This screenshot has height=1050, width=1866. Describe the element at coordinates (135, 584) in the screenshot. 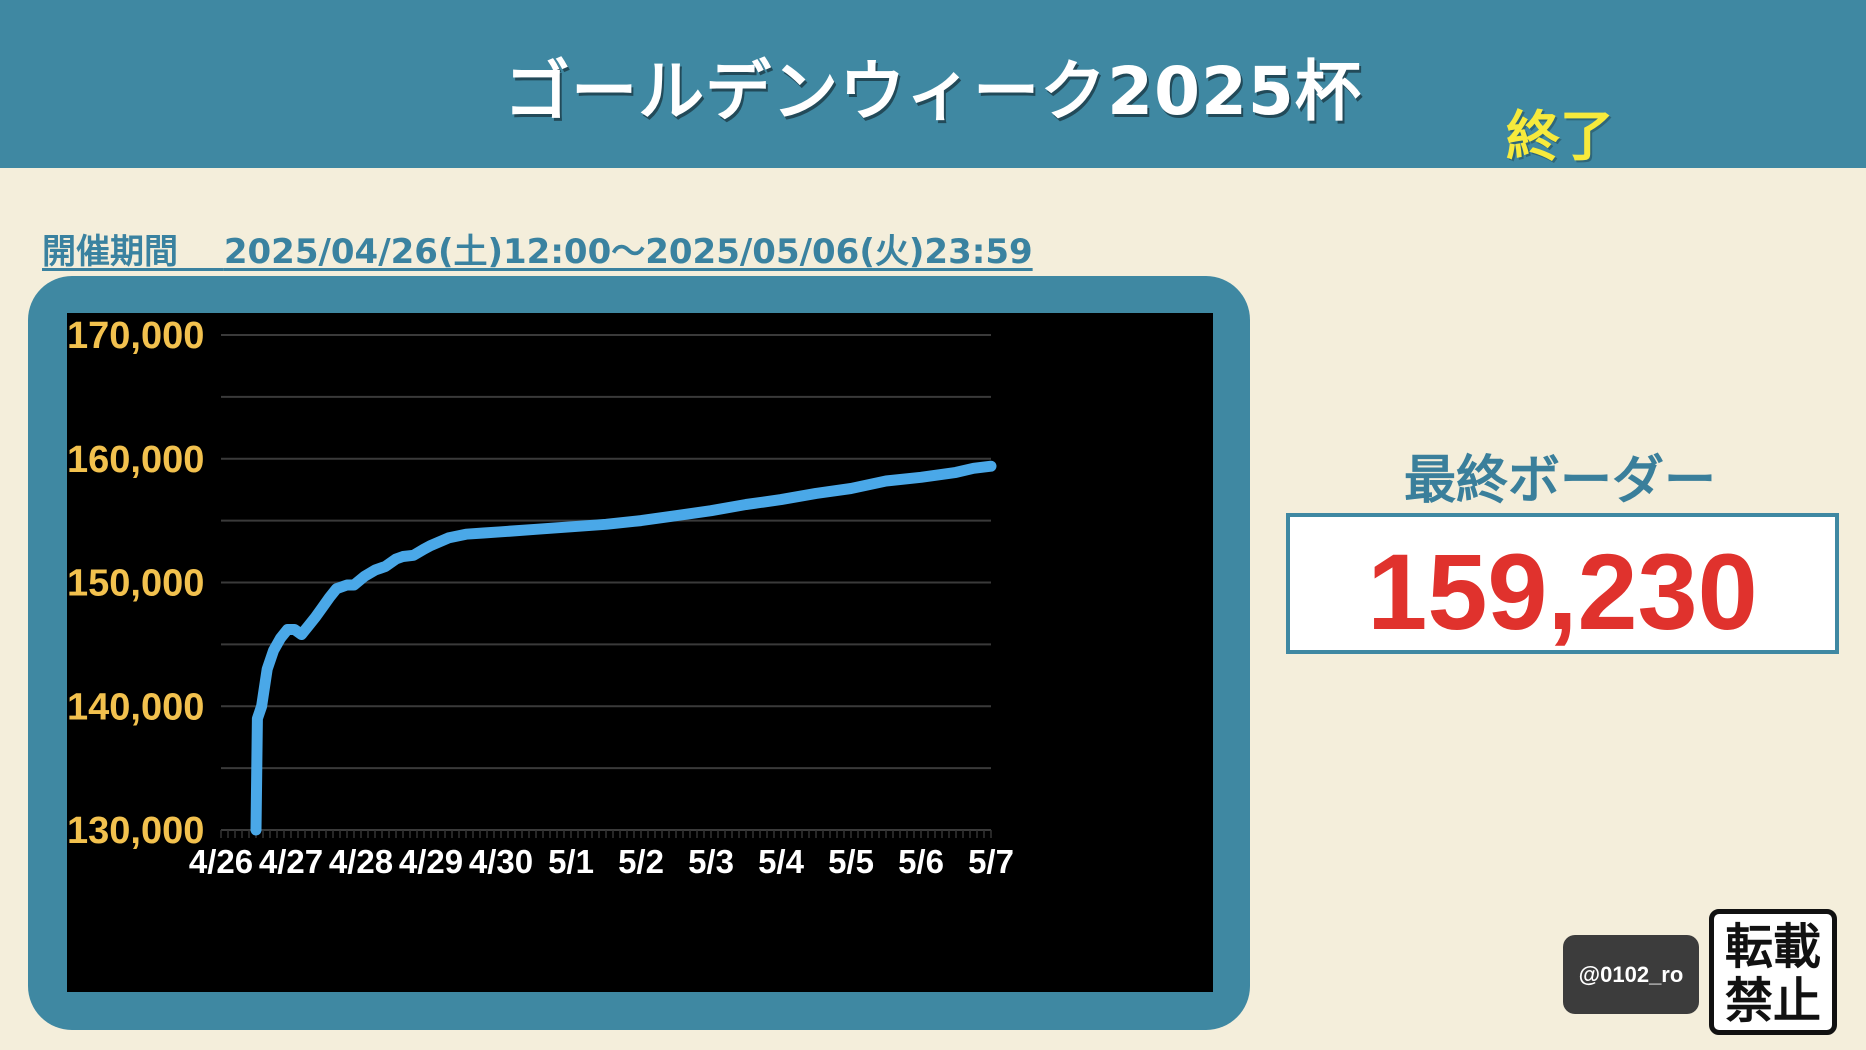

I see `y-tick-label: 150,000` at that location.